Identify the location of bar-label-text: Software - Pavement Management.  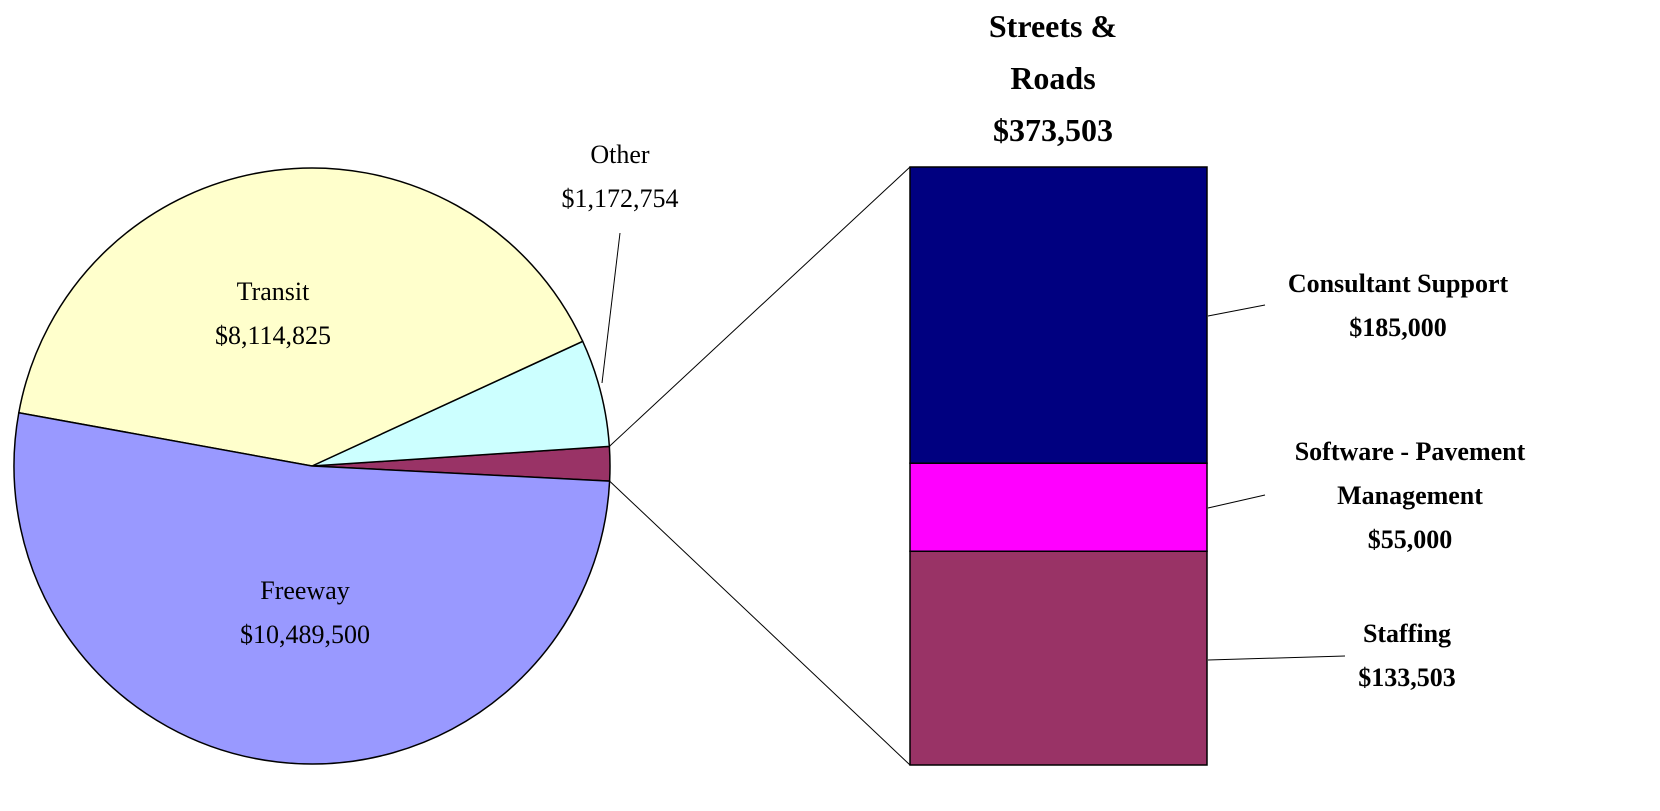
(1410, 473).